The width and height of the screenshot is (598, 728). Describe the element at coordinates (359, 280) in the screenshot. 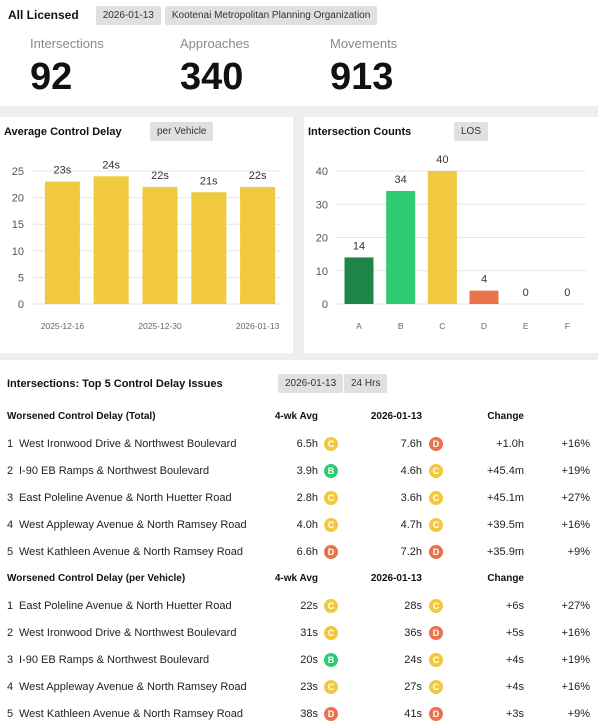

I see `bar` at that location.